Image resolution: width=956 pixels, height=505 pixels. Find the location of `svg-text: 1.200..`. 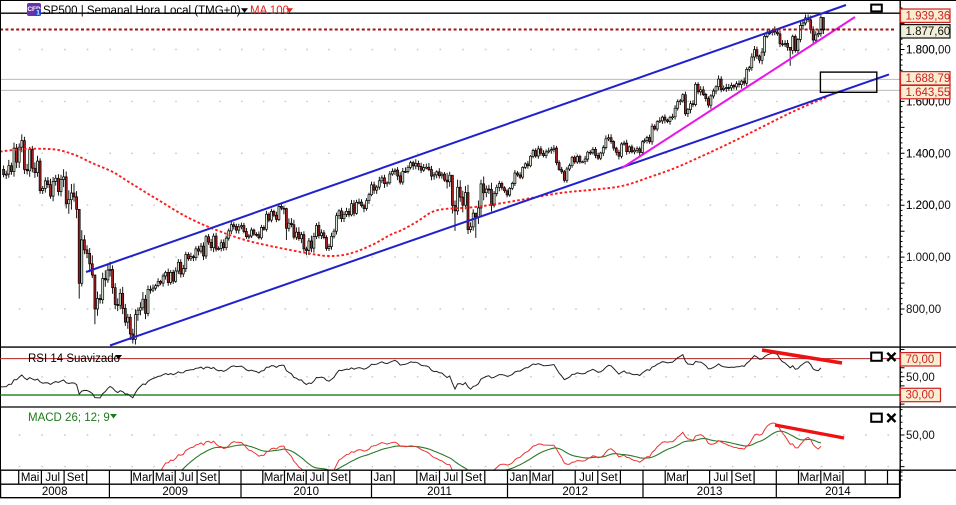

svg-text: 1.200.. is located at coordinates (923, 206).